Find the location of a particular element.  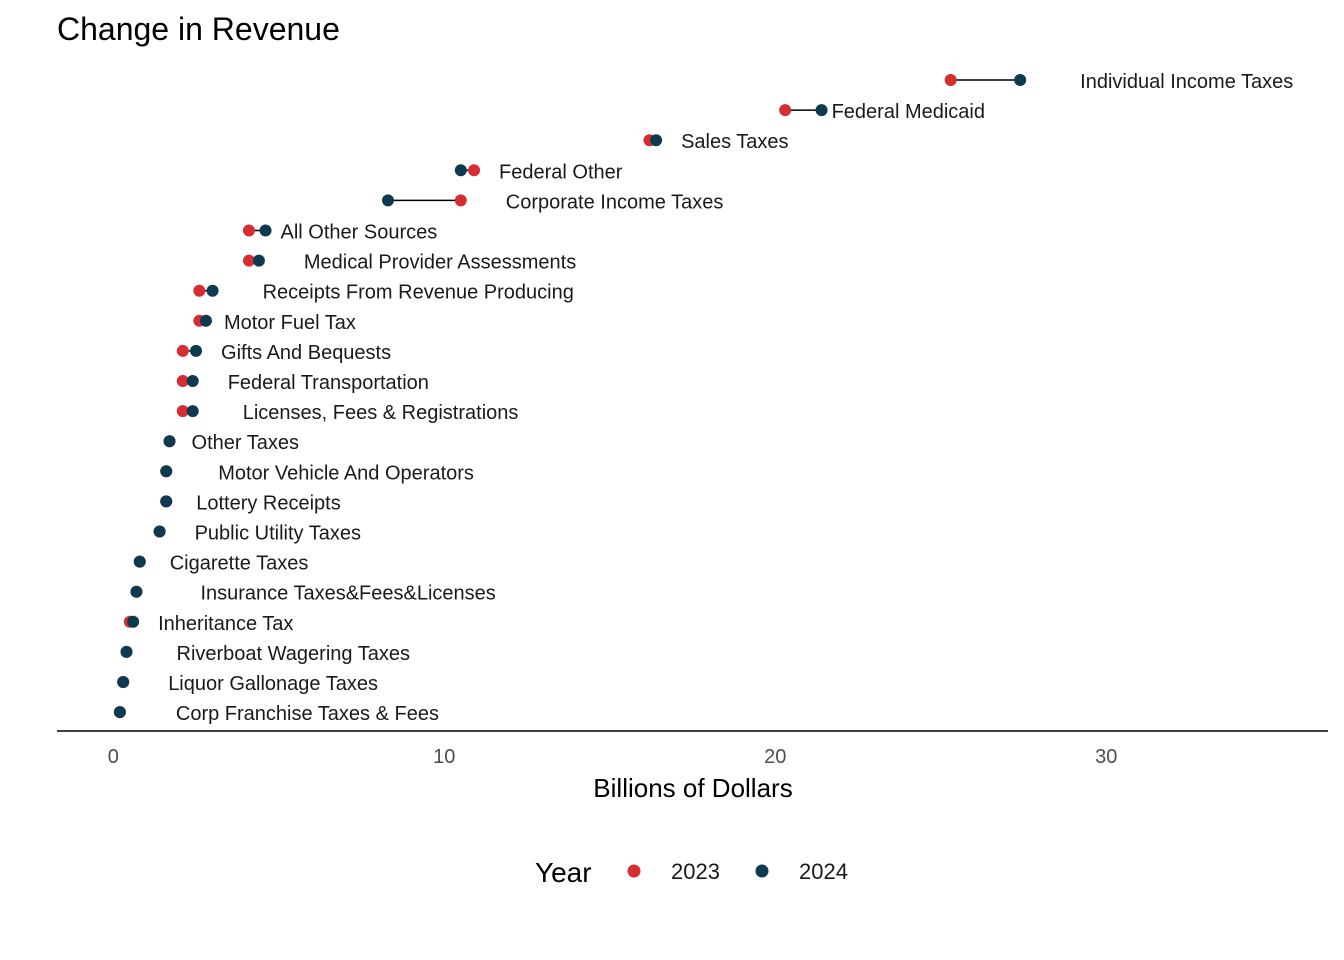

dumbbell-row: Inheritance Tax is located at coordinates (208, 624).